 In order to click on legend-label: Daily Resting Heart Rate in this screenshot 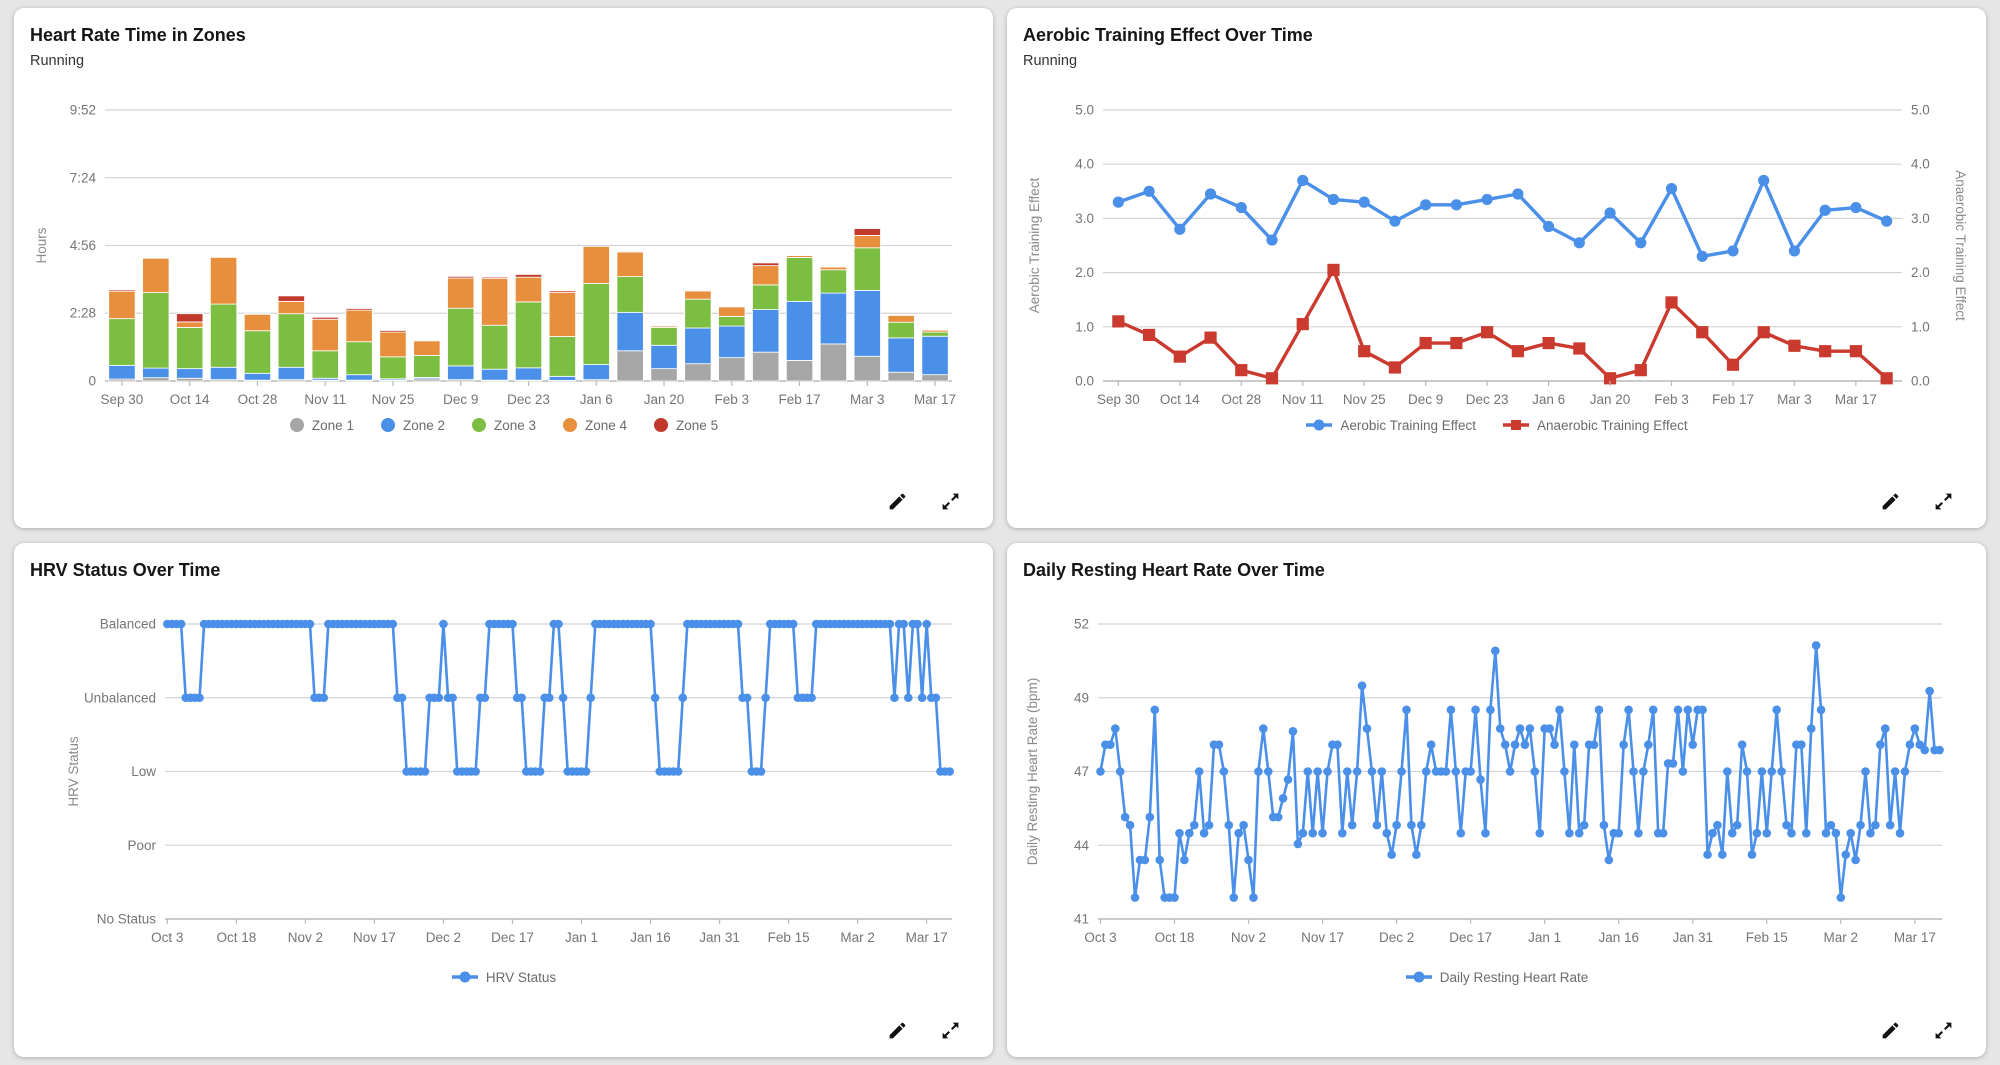, I will do `click(1514, 977)`.